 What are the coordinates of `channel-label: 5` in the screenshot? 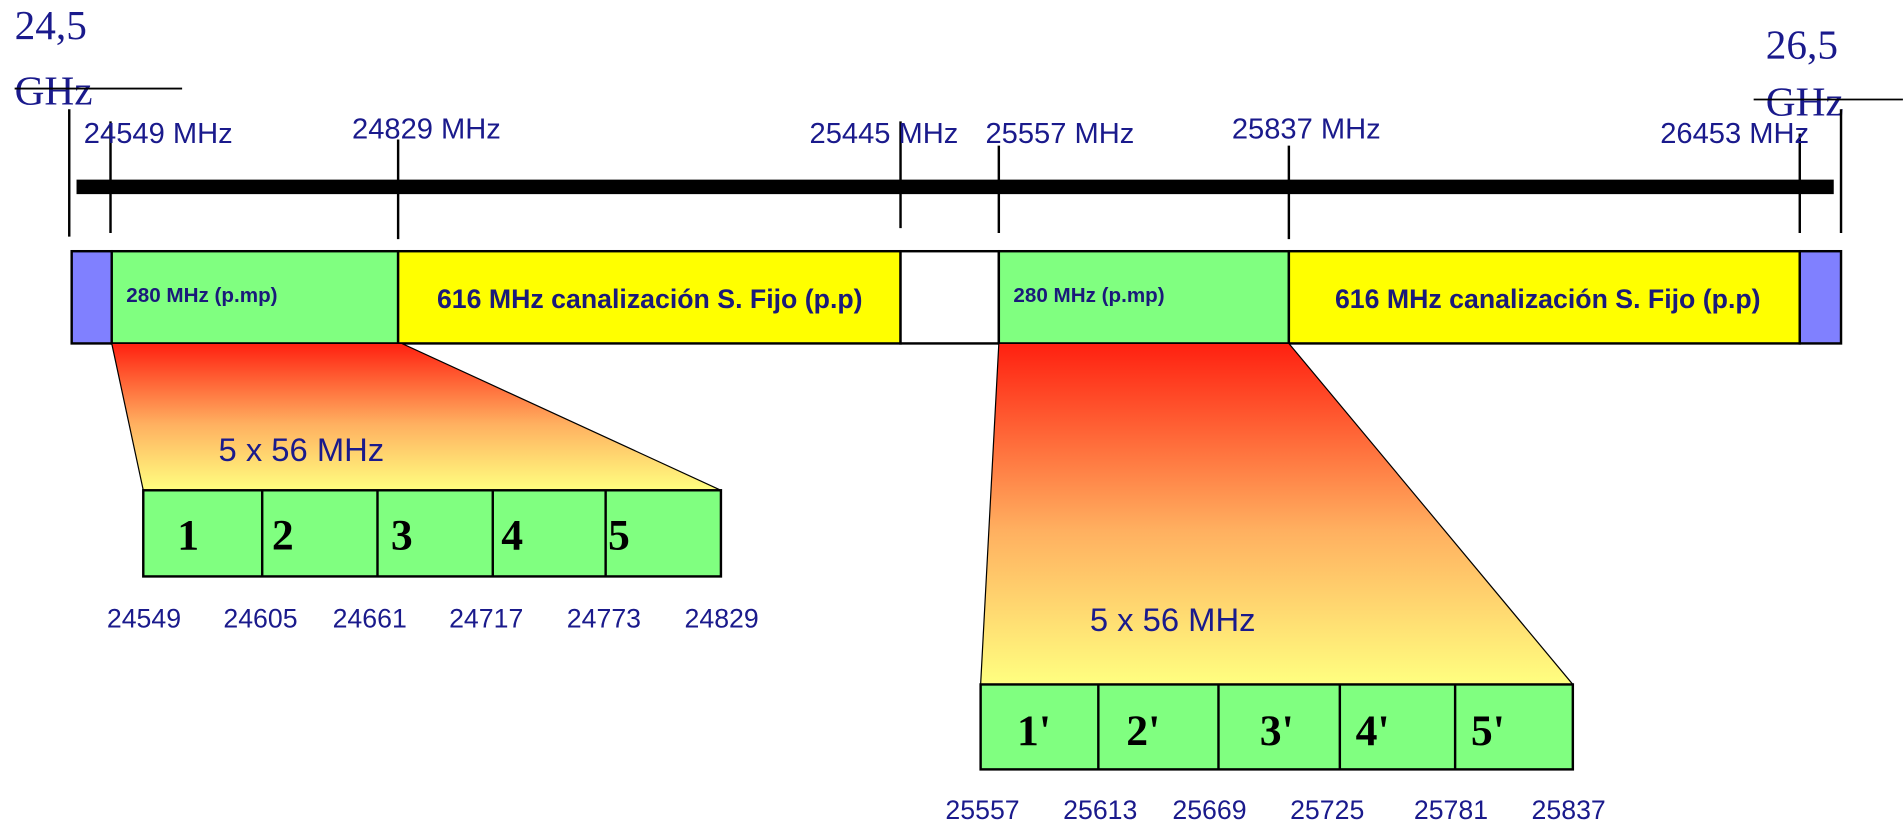 It's located at (619, 536).